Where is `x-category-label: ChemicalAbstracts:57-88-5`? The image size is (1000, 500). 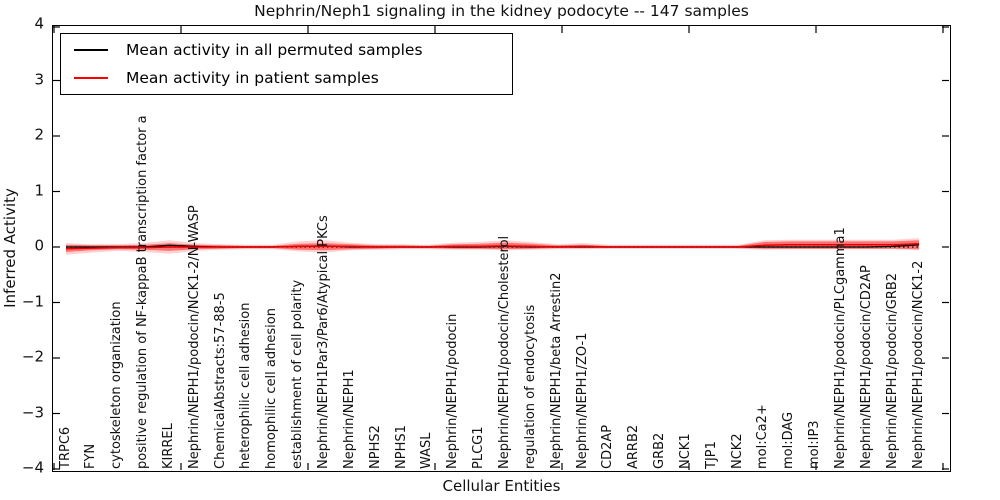
x-category-label: ChemicalAbstracts:57-88-5 is located at coordinates (220, 380).